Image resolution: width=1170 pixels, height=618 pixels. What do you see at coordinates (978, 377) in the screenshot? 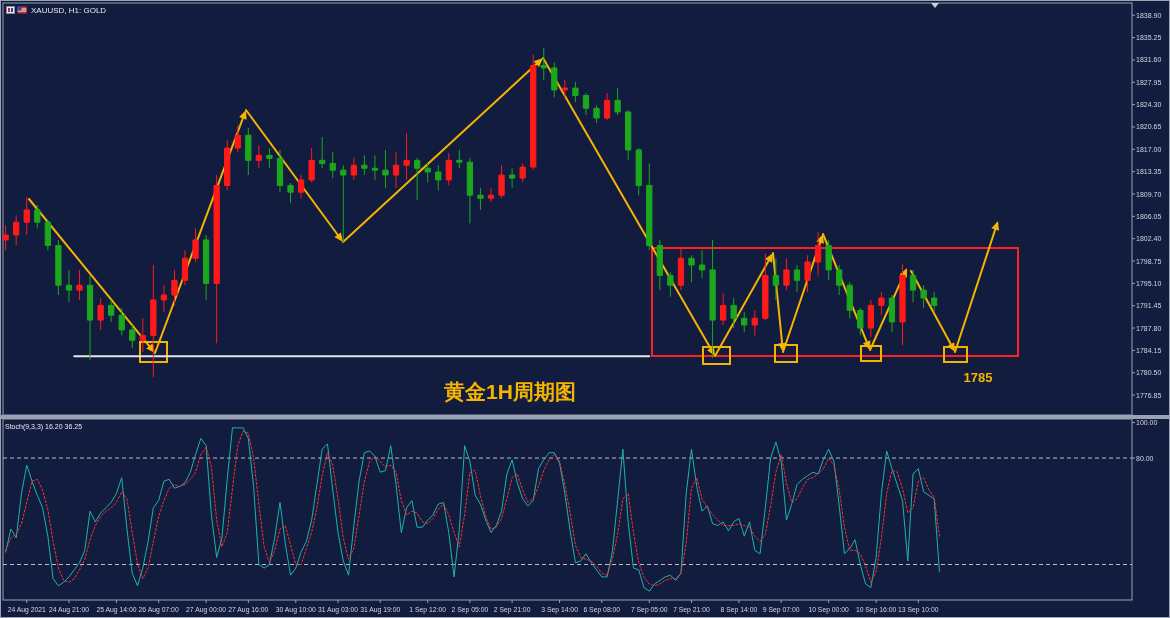
I see `annotation: 1785` at bounding box center [978, 377].